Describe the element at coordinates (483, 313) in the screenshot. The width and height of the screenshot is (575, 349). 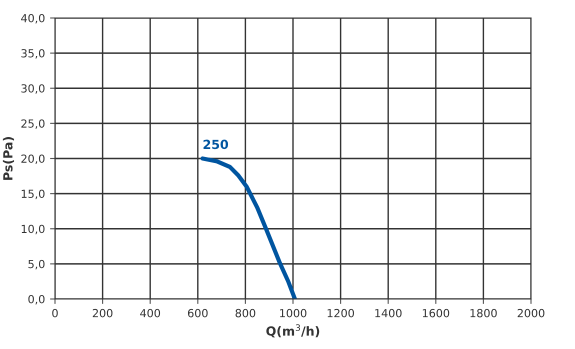
I see `x-tick-label: 1800` at that location.